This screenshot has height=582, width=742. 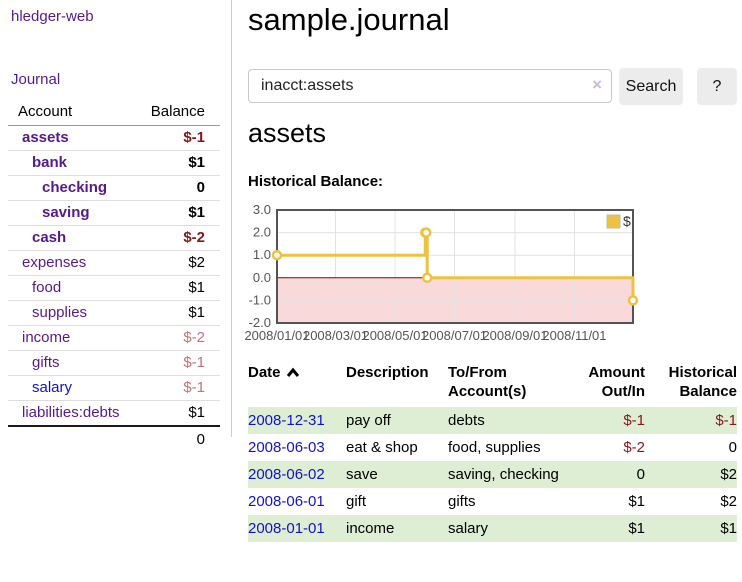 What do you see at coordinates (50, 162) in the screenshot?
I see `account-link-bank: bank` at bounding box center [50, 162].